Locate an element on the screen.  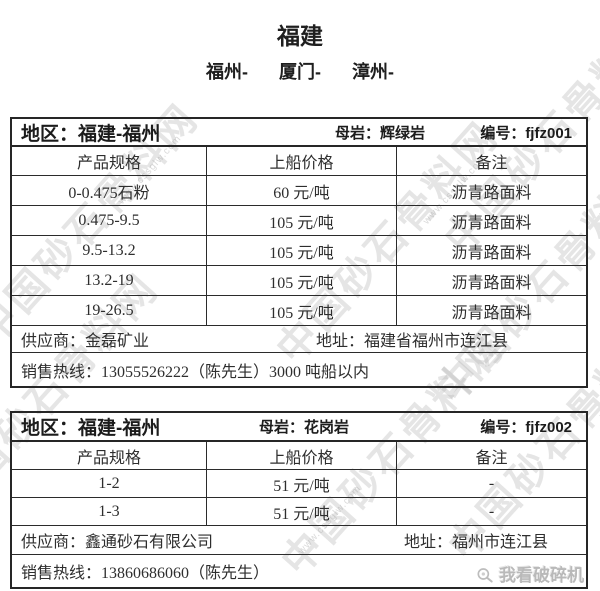
supplier-label: 供应商：金磊矿业 is located at coordinates (85, 341).